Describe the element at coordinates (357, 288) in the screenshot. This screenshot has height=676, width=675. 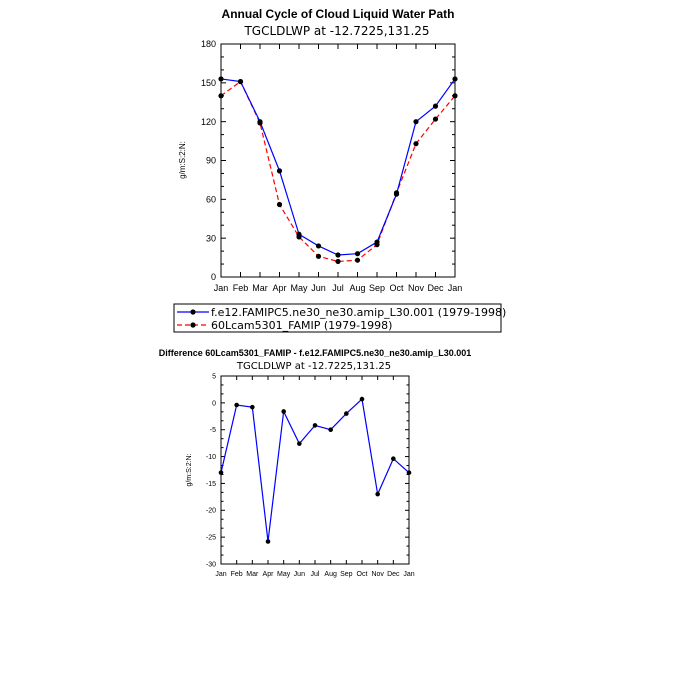
I see `chart1-xtick-label: Aug` at that location.